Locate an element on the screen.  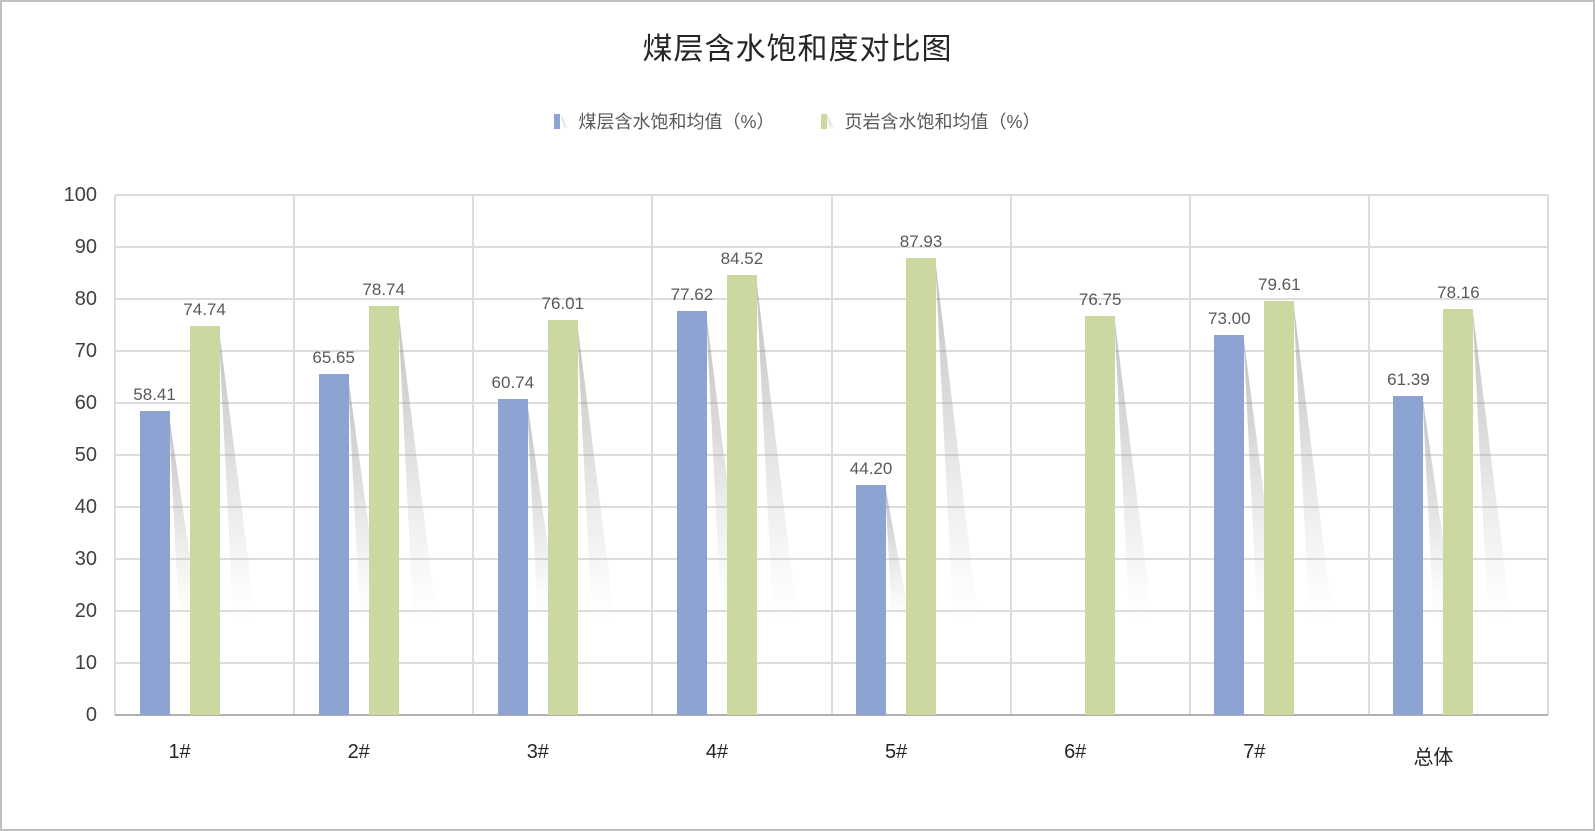
x-axis-category-label: 6# is located at coordinates (1075, 752).